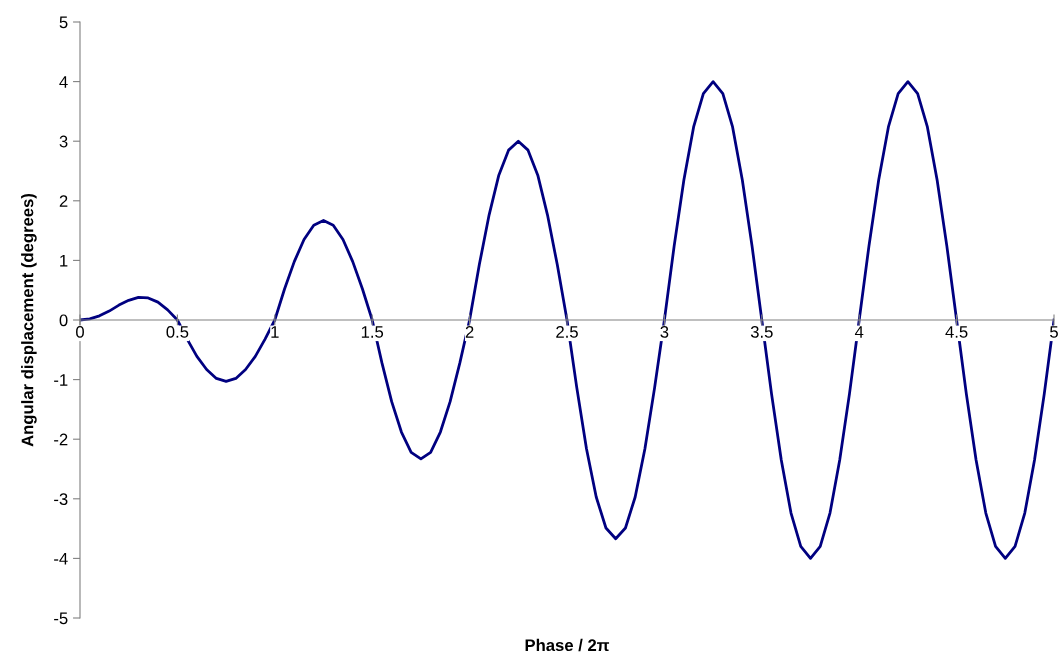 Image resolution: width=1064 pixels, height=668 pixels. I want to click on y-tick-label: -4, so click(61, 558).